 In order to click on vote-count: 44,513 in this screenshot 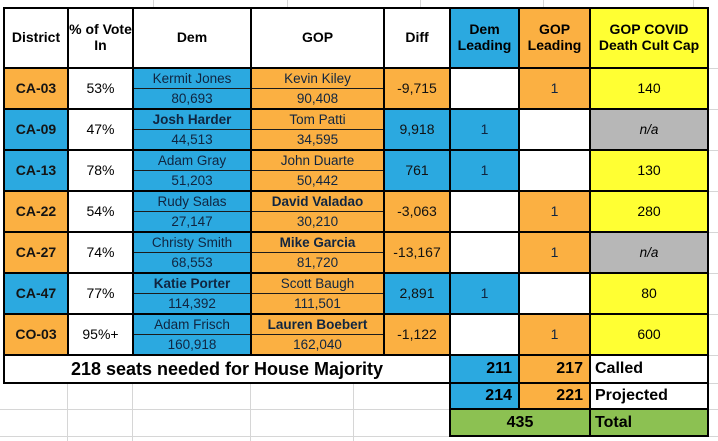, I will do `click(192, 139)`.